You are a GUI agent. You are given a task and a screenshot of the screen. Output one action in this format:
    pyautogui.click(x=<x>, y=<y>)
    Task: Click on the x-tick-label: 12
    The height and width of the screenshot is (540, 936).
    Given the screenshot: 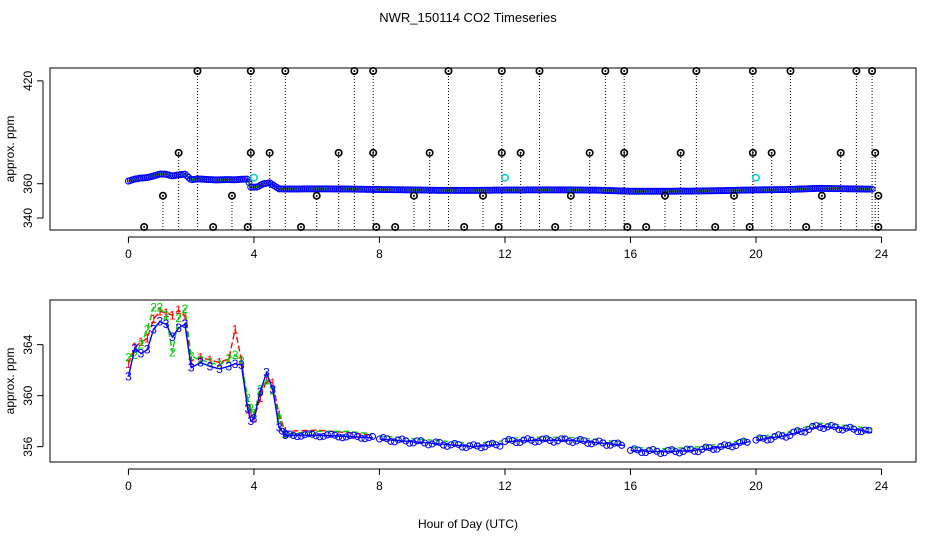 What is the action you would take?
    pyautogui.click(x=505, y=486)
    